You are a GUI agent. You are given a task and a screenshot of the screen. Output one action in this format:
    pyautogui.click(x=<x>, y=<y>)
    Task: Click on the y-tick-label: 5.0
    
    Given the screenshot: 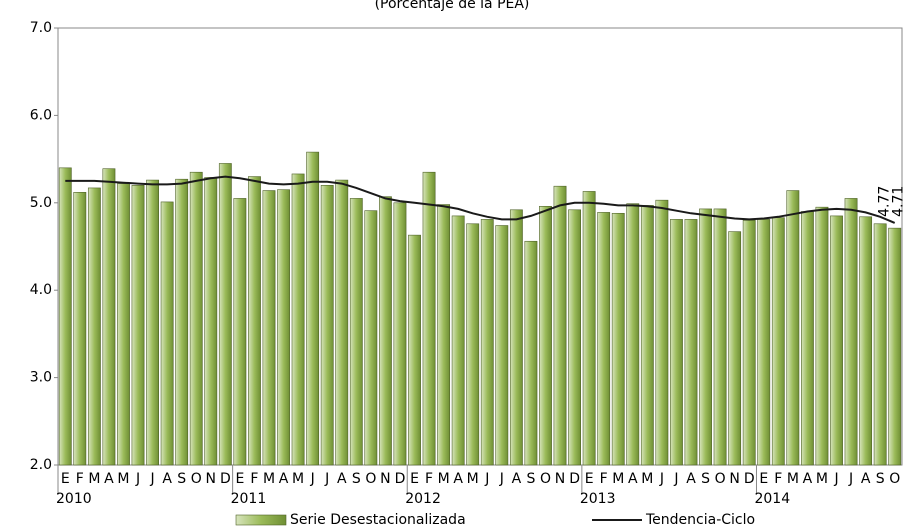 What is the action you would take?
    pyautogui.click(x=41, y=203)
    